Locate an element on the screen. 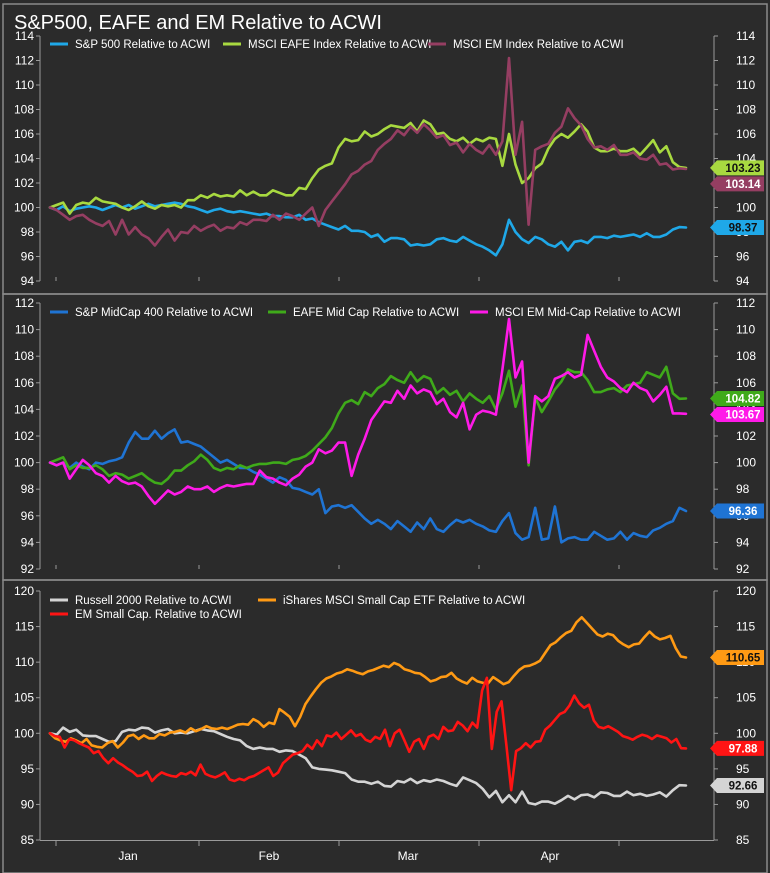  y-tick-label-left: 85 is located at coordinates (28, 840).